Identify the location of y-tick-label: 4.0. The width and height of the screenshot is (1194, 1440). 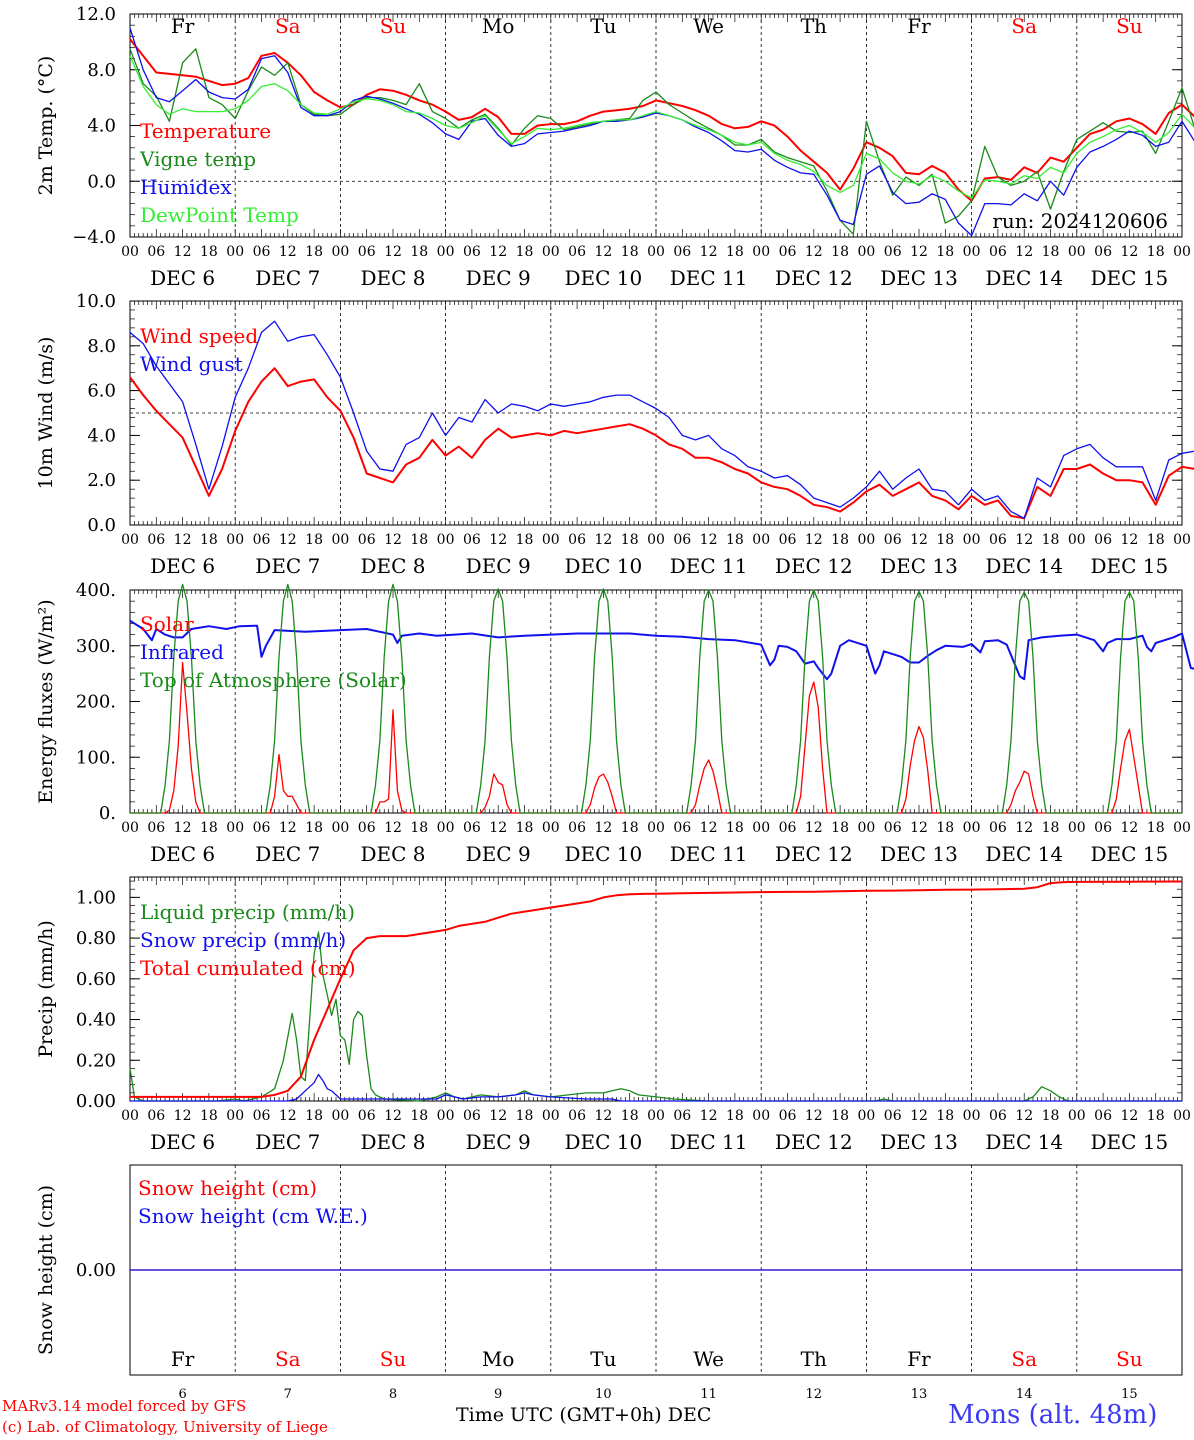
(101, 126).